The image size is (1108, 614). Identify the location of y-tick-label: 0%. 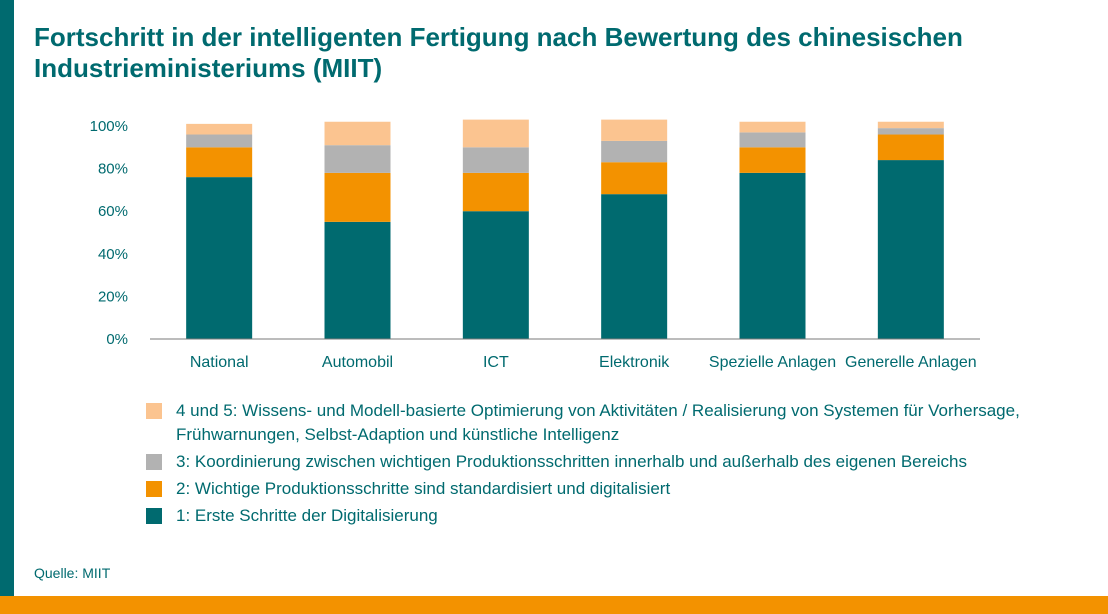
(117, 339).